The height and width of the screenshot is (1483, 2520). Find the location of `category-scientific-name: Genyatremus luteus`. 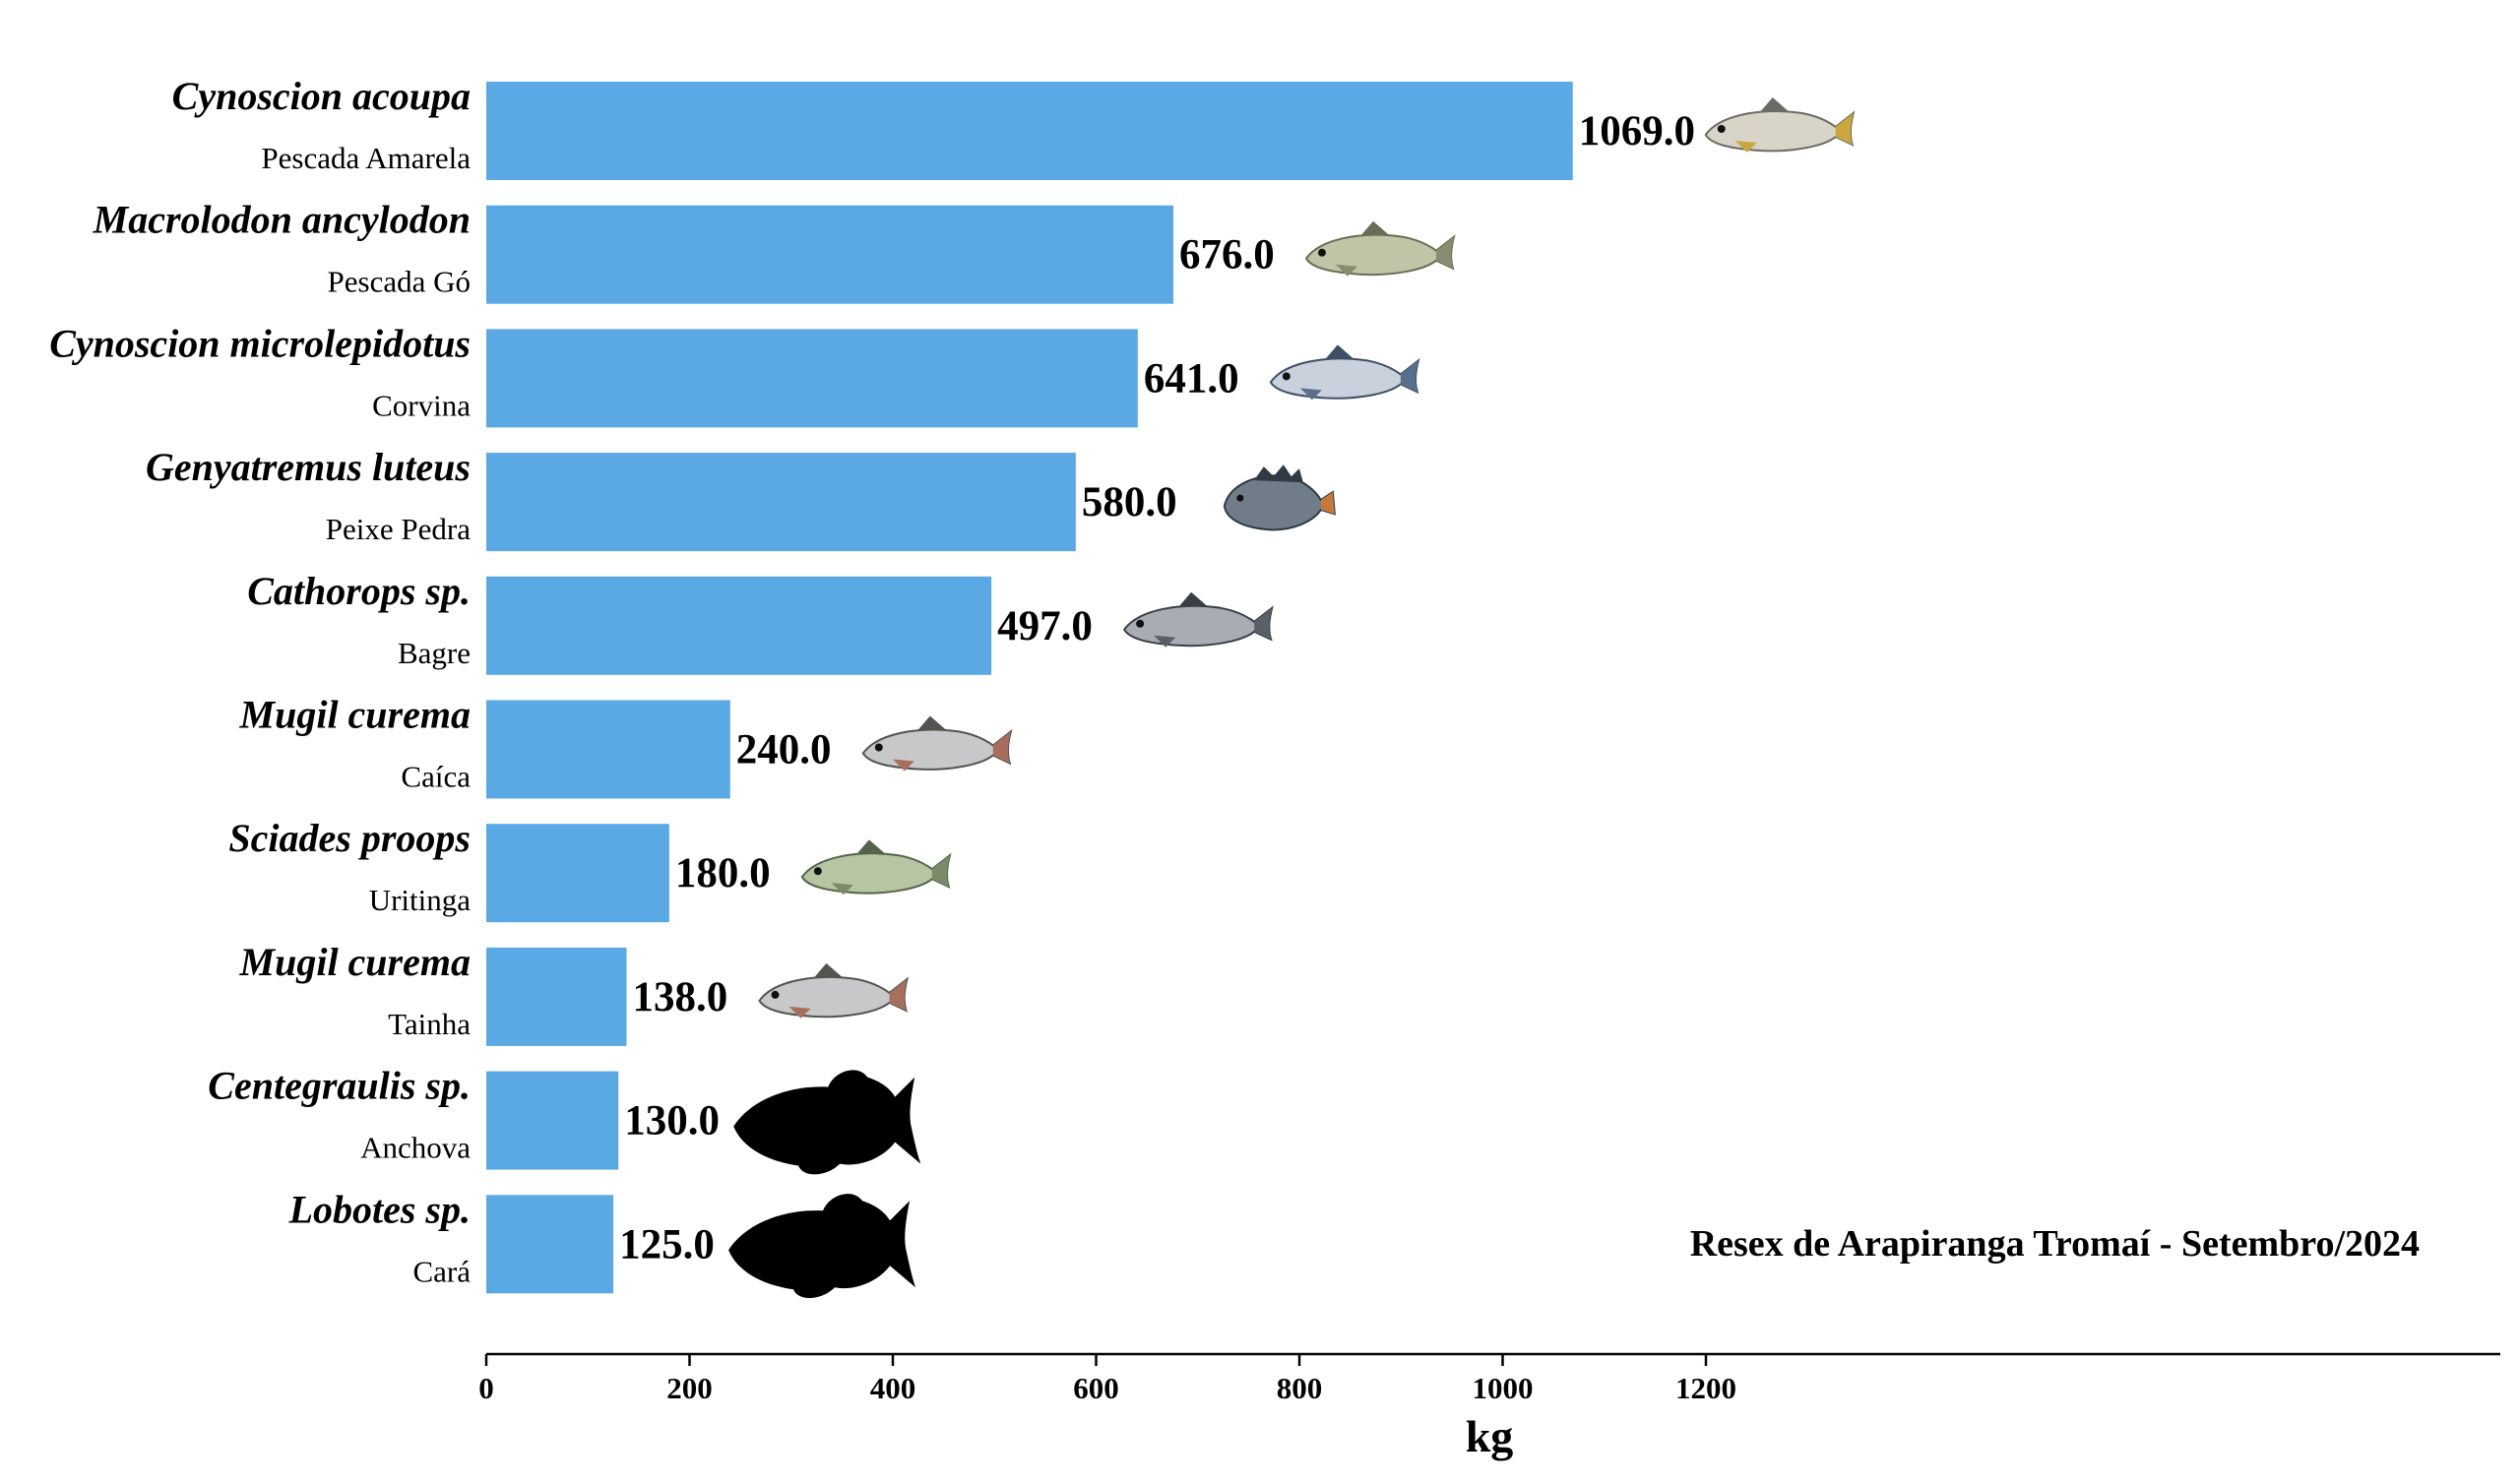

category-scientific-name: Genyatremus luteus is located at coordinates (308, 467).